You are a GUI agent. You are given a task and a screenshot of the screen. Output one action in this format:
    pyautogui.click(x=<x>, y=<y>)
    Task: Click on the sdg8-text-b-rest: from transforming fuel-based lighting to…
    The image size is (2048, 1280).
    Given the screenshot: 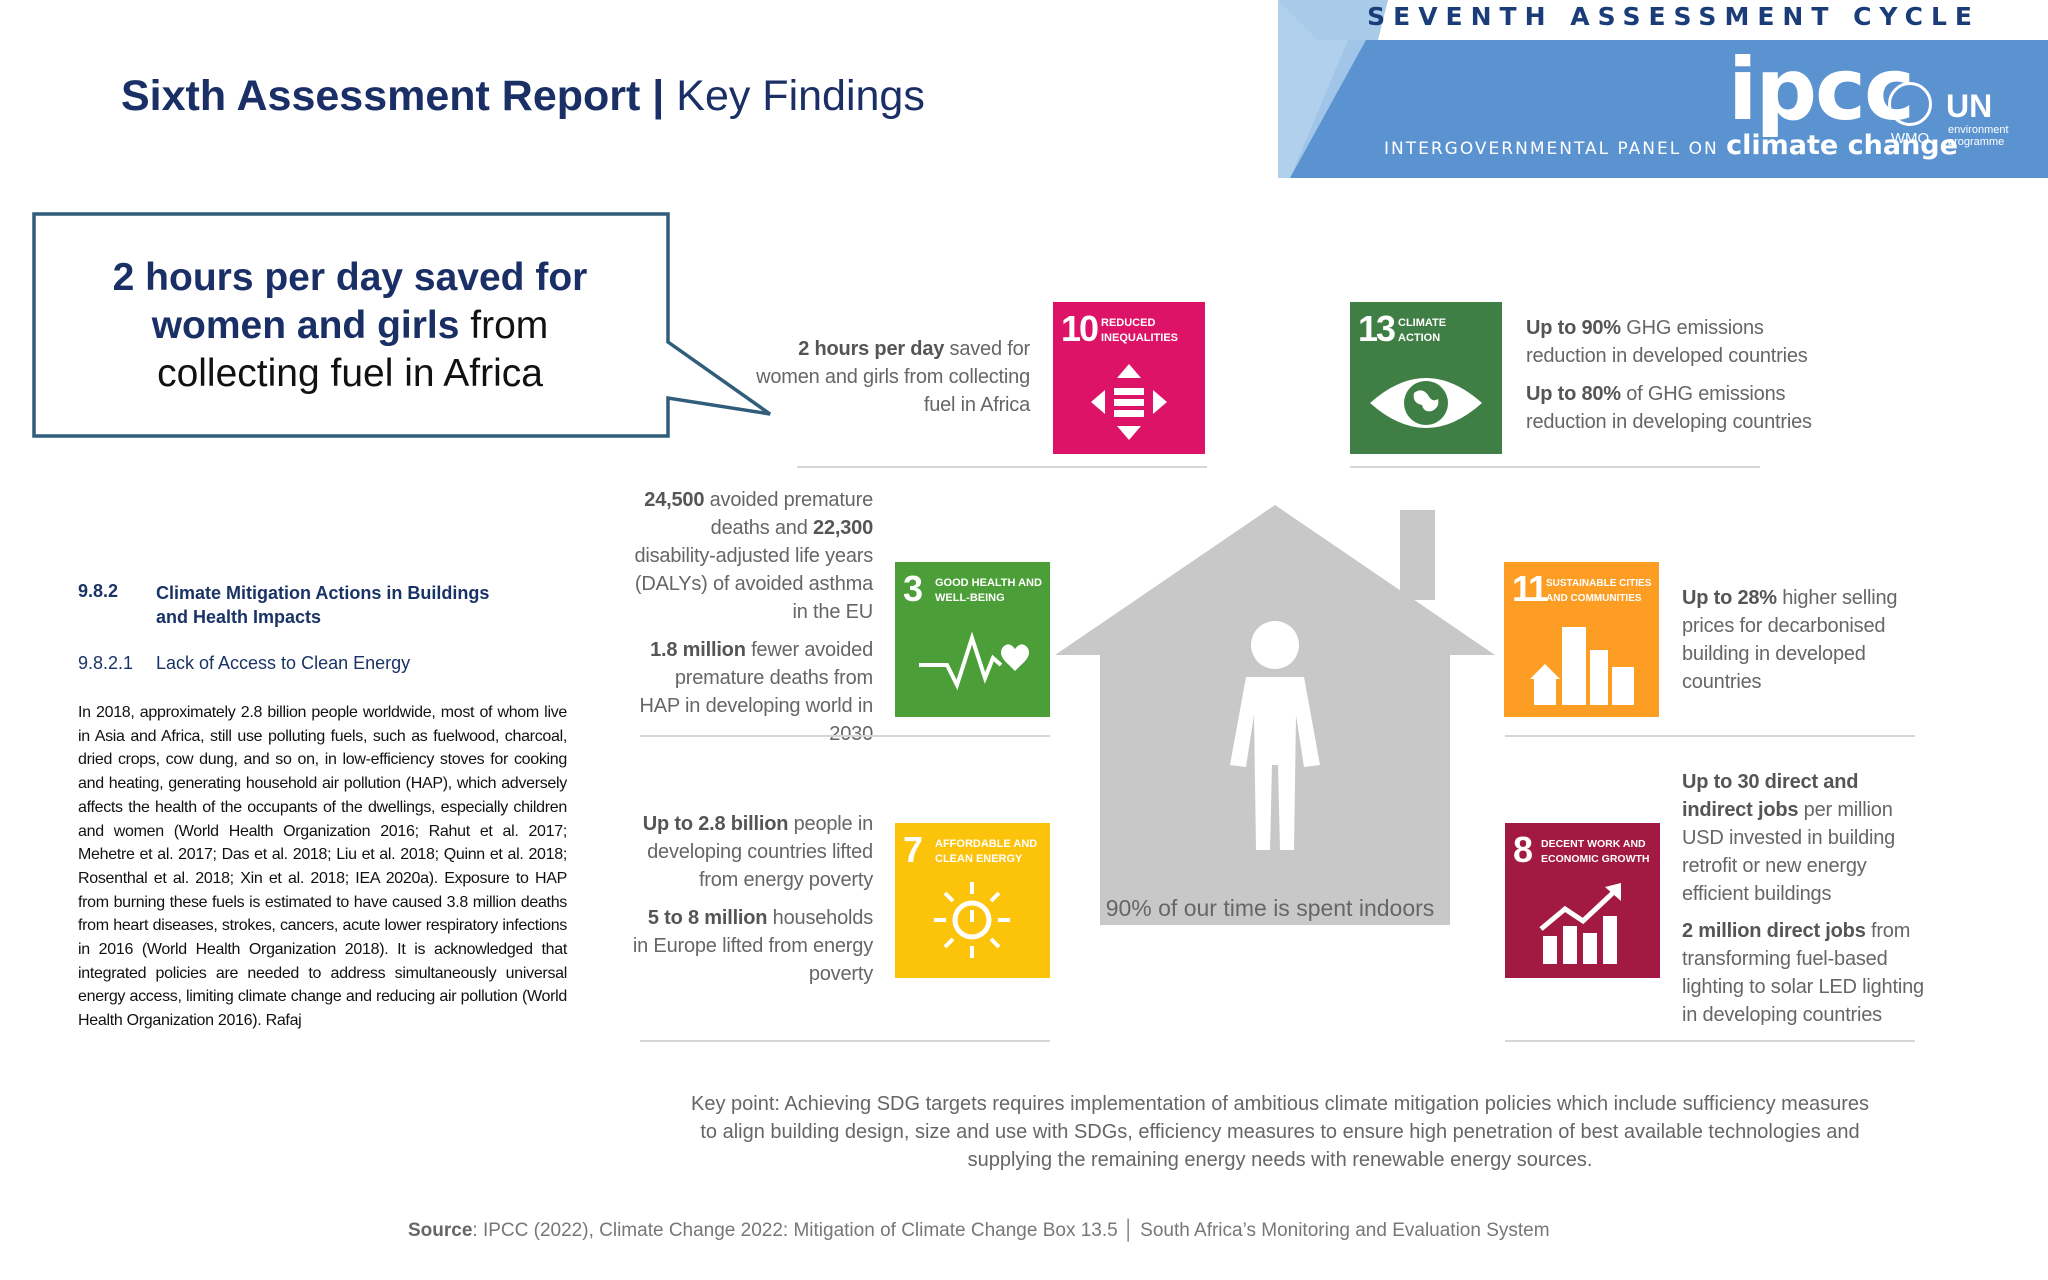 What is the action you would take?
    pyautogui.click(x=1803, y=973)
    